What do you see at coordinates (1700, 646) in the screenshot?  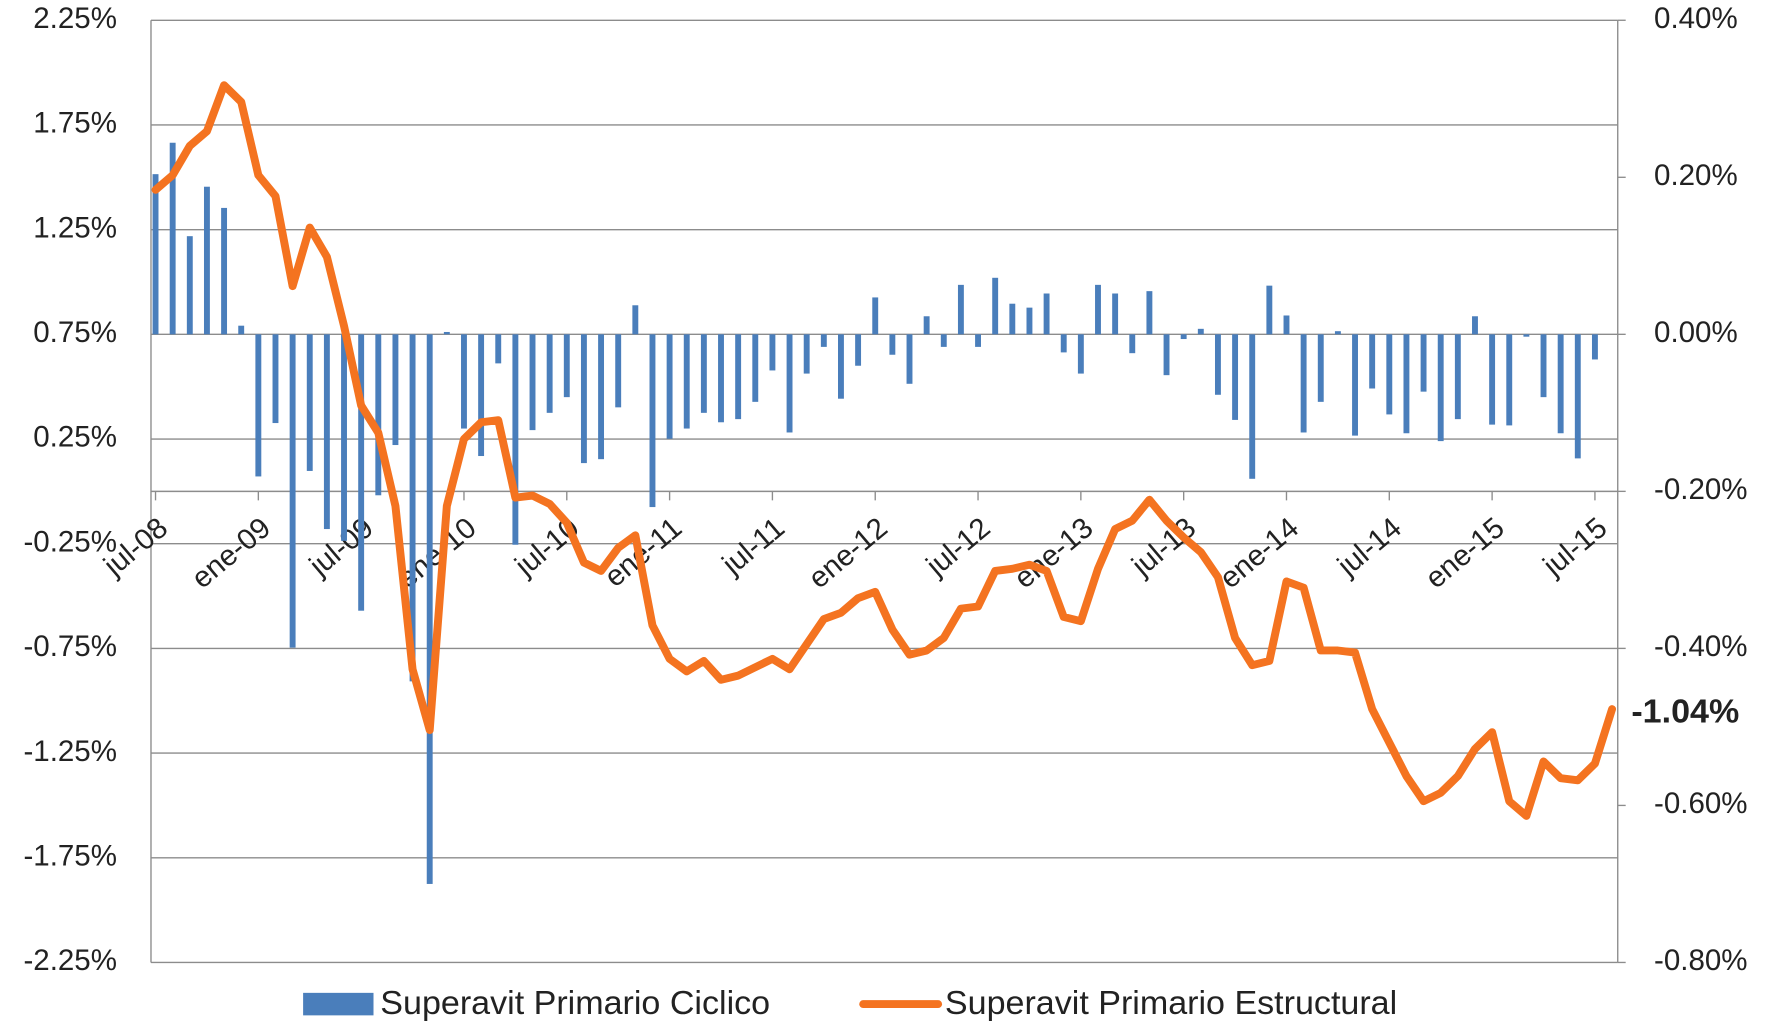 I see `y2-tick-label: -0.40%` at bounding box center [1700, 646].